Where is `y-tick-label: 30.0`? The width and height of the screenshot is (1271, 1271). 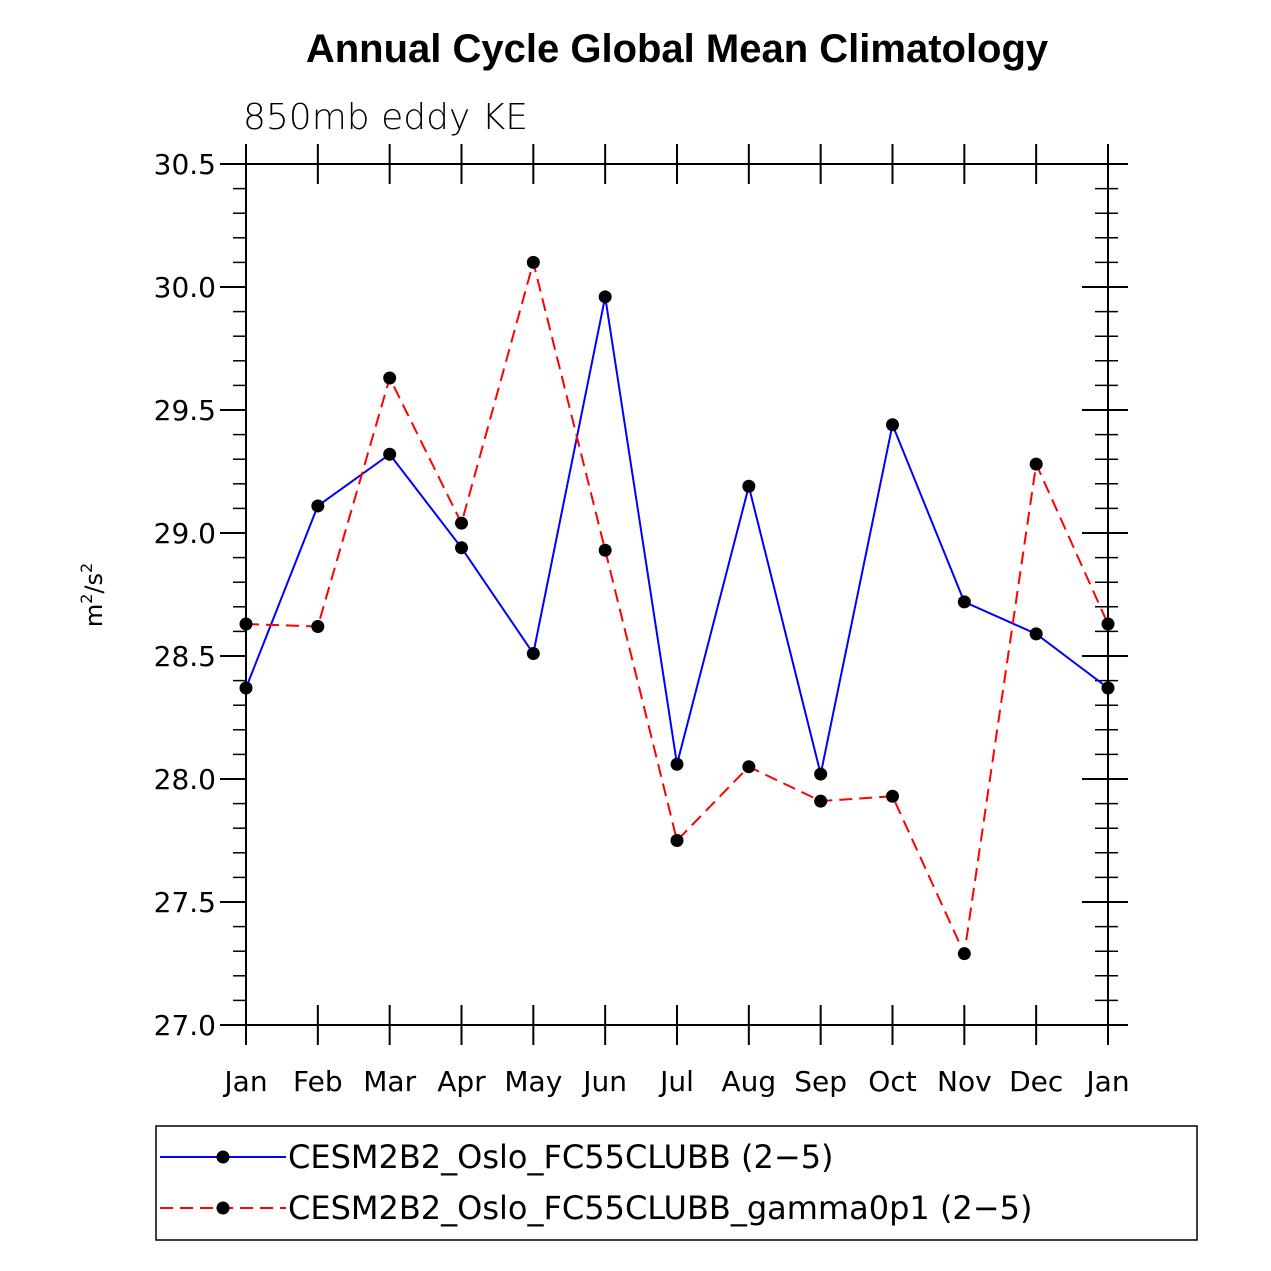
y-tick-label: 30.0 is located at coordinates (185, 287).